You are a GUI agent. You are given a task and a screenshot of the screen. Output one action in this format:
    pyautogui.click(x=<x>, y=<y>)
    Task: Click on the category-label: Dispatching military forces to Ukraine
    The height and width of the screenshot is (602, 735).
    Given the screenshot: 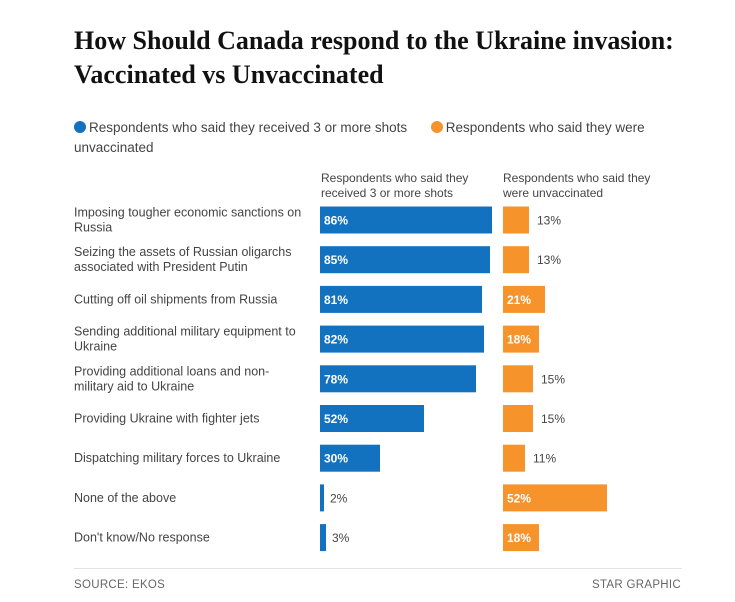 What is the action you would take?
    pyautogui.click(x=177, y=458)
    